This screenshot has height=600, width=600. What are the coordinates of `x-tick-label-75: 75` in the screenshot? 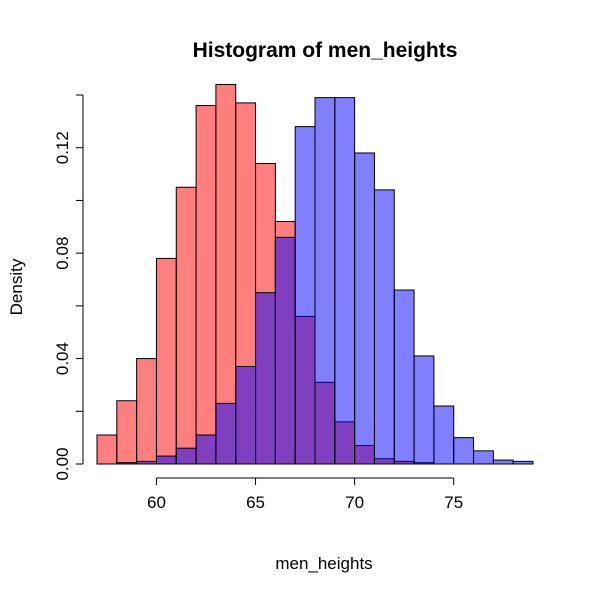 It's located at (453, 502).